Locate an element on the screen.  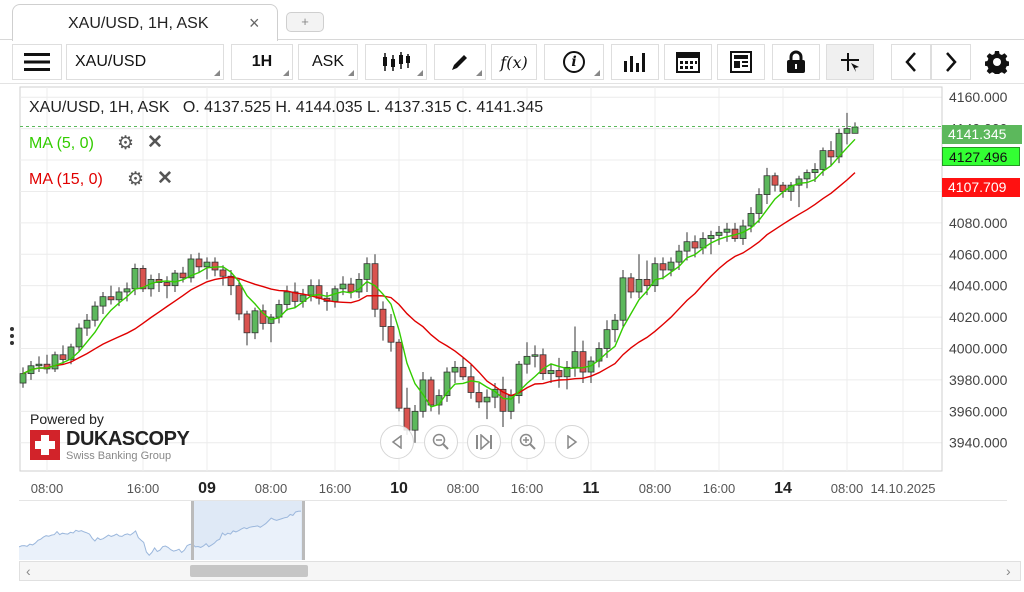
zoom-in-button is located at coordinates (528, 442).